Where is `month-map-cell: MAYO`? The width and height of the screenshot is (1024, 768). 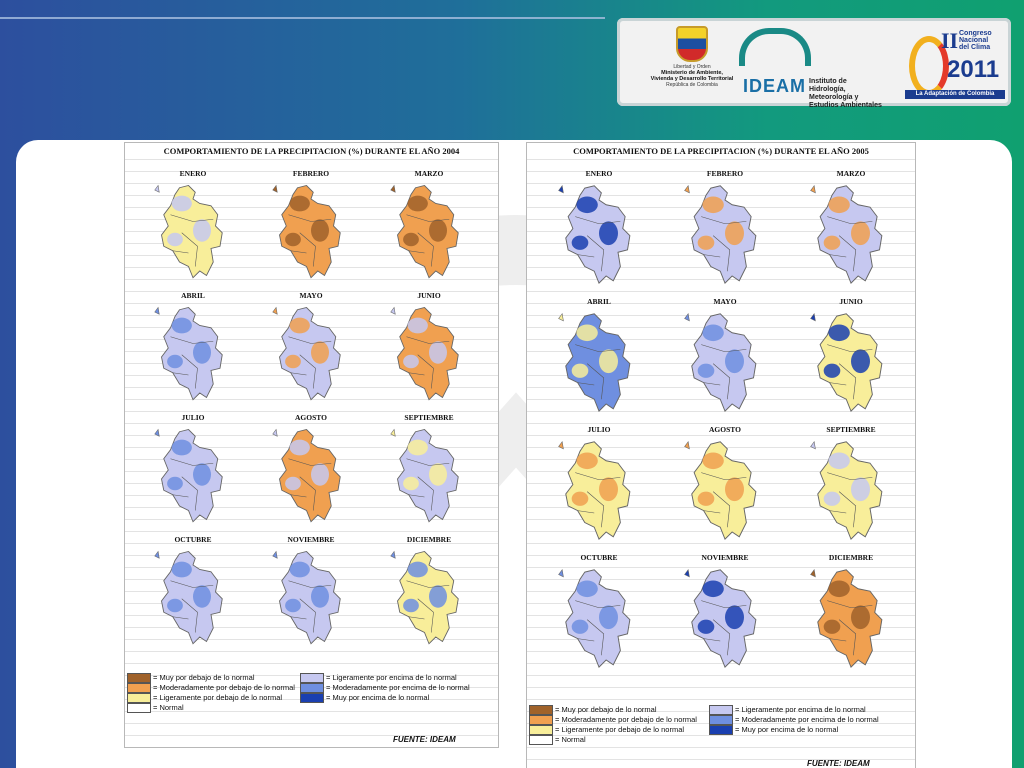 month-map-cell: MAYO is located at coordinates (311, 350).